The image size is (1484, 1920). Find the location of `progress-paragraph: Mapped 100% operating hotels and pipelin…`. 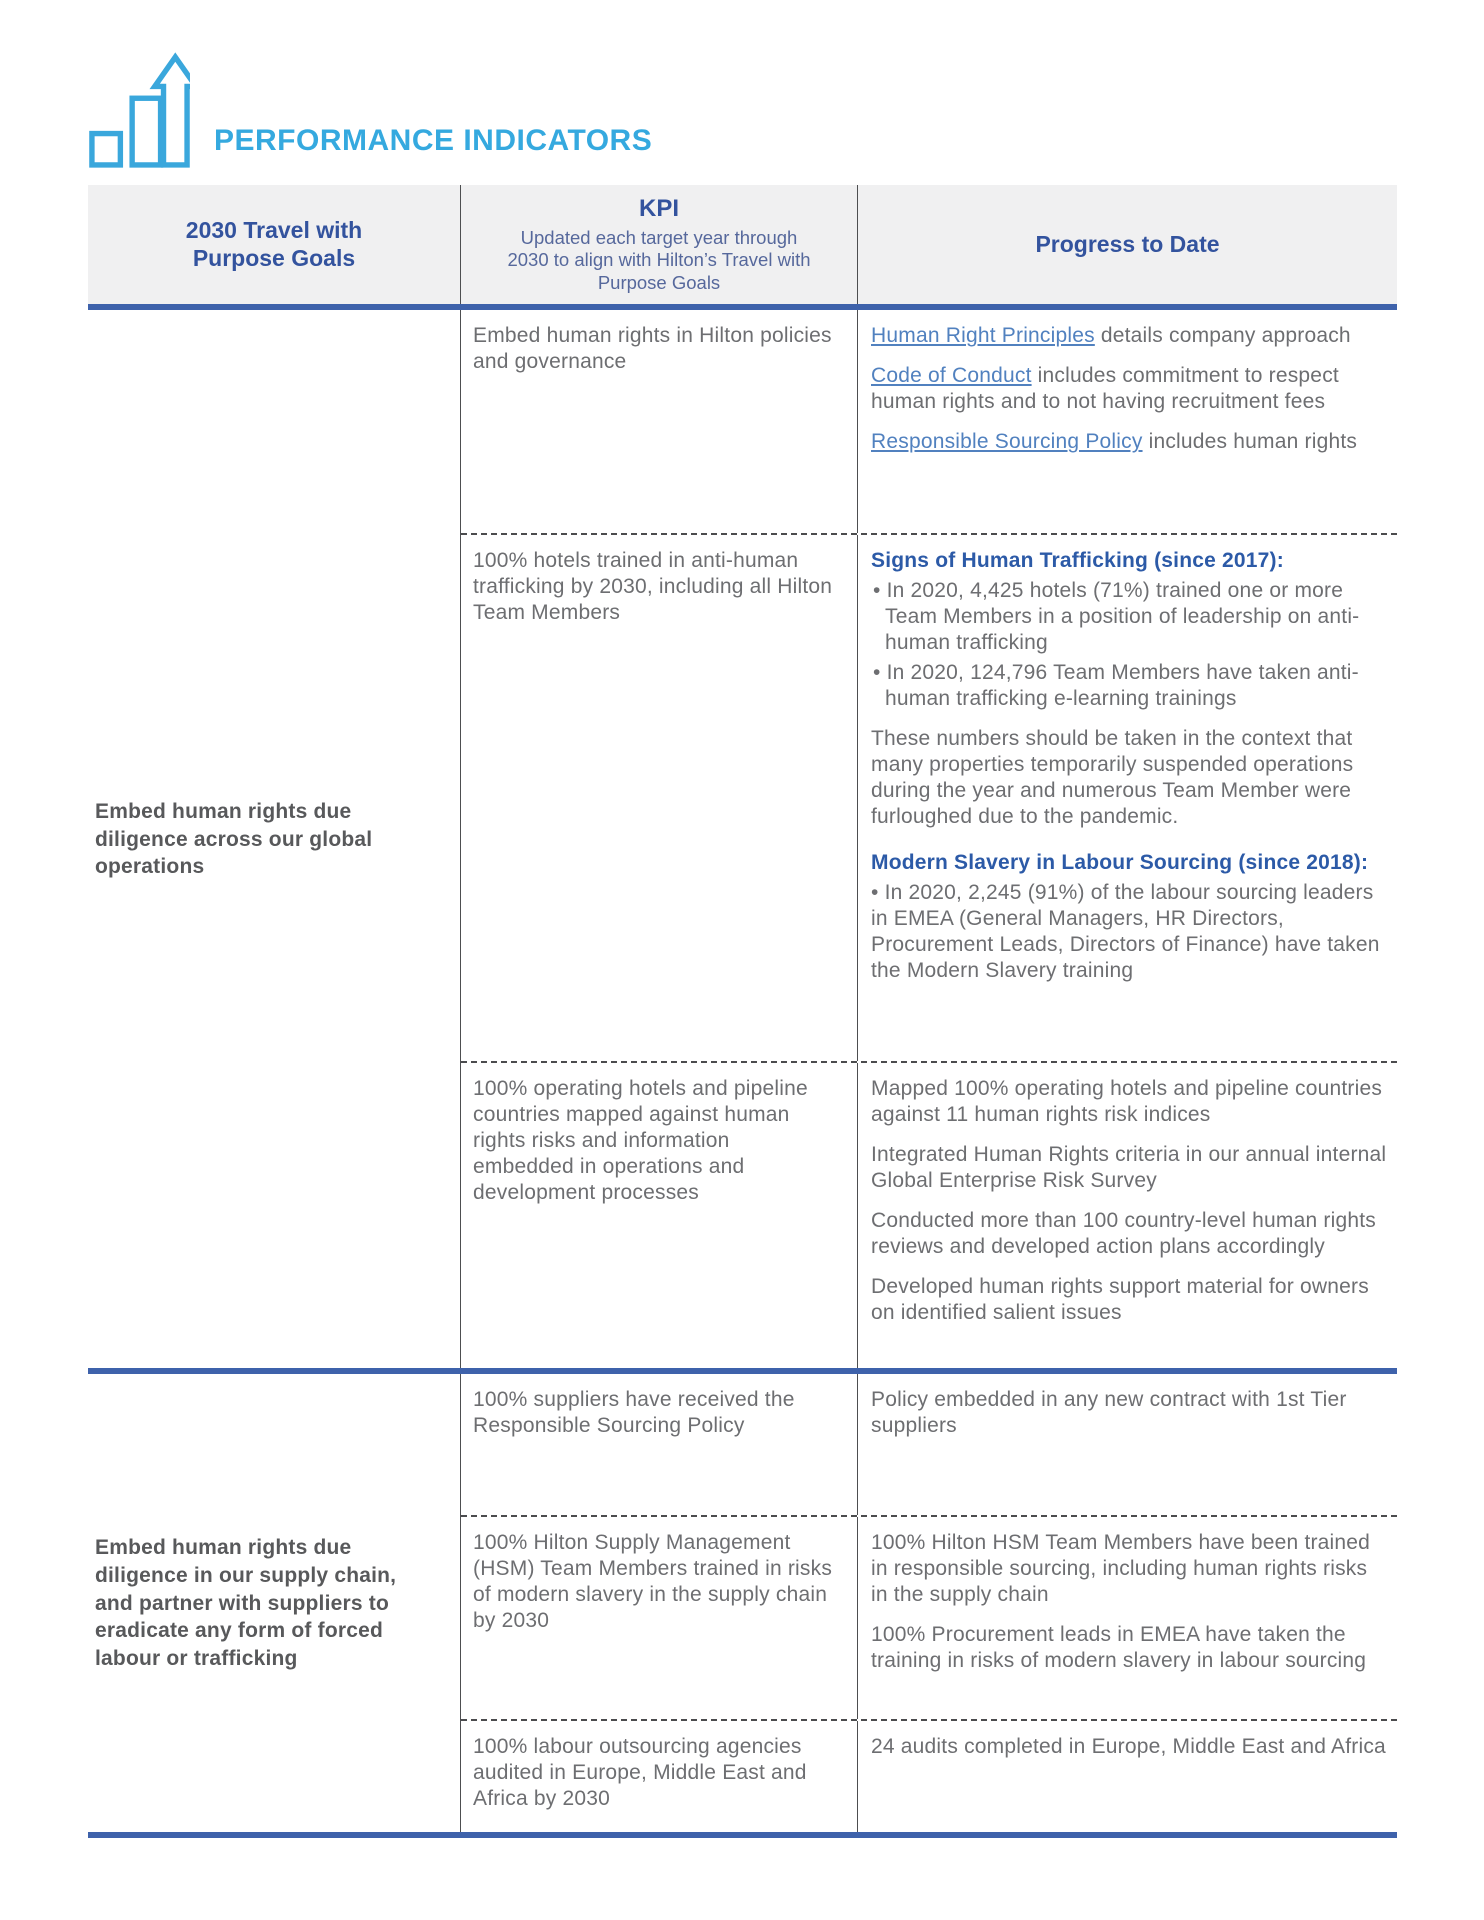

progress-paragraph: Mapped 100% operating hotels and pipelin… is located at coordinates (1127, 1102).